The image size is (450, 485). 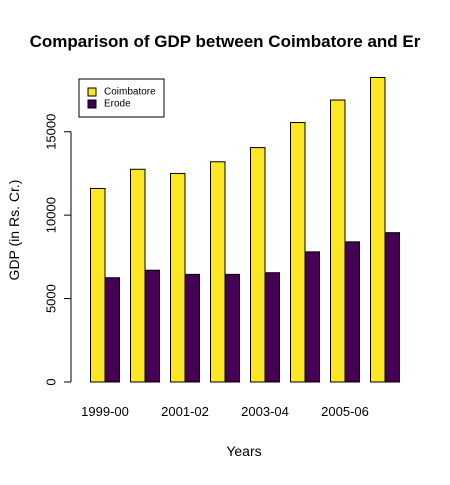 I want to click on x-axis-label: Years, so click(x=243, y=451).